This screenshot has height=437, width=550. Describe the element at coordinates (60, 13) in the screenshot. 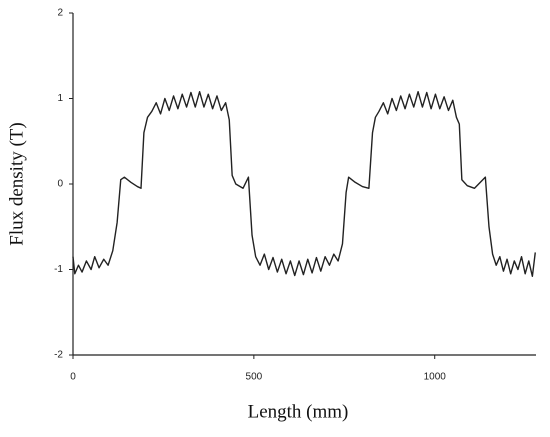

I see `y-tick-label: 2` at that location.